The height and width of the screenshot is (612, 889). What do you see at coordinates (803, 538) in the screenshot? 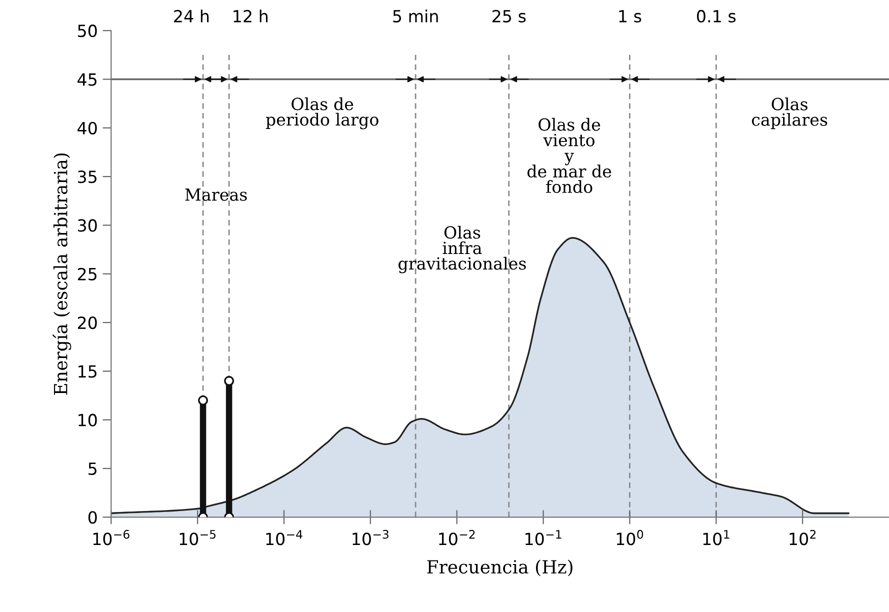
I see `x-tick-label: 10$^{2}$` at bounding box center [803, 538].